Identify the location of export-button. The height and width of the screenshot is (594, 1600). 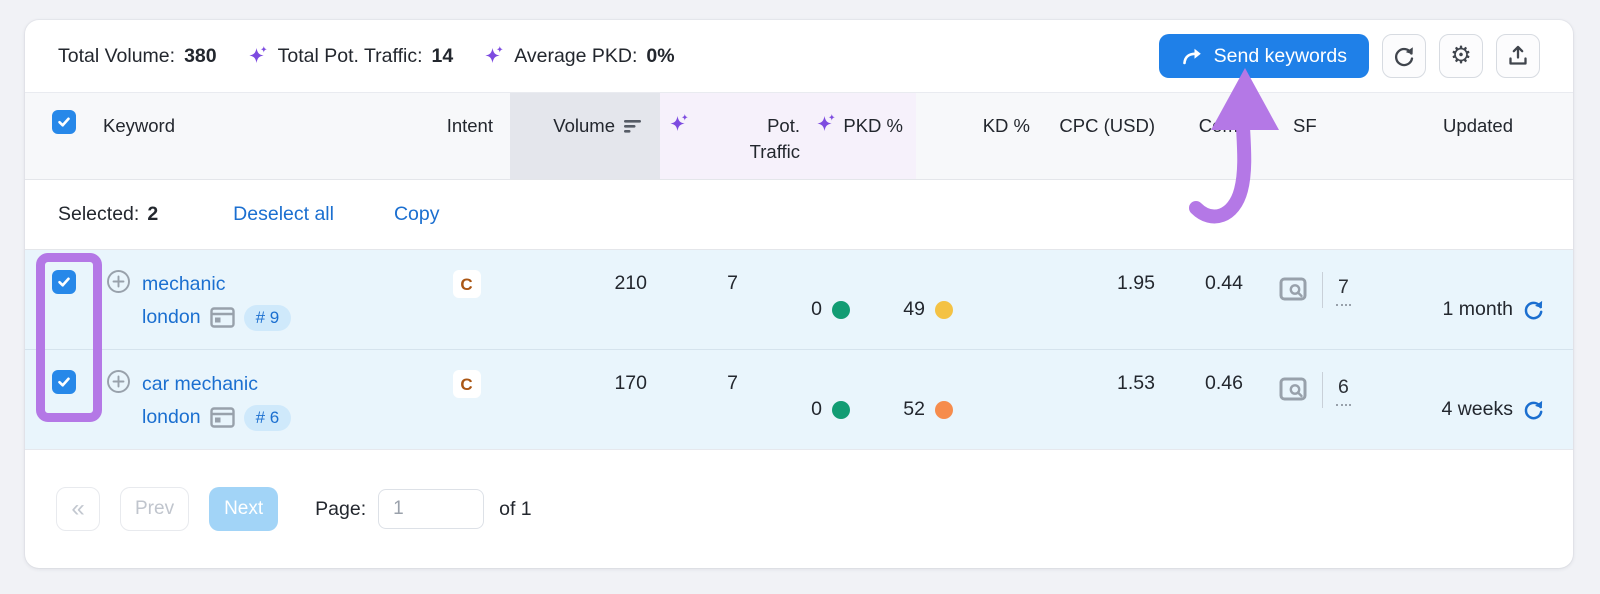
(1518, 56).